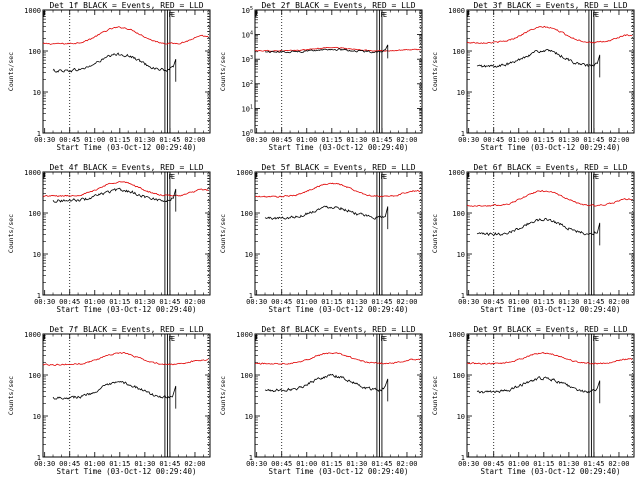 The height and width of the screenshot is (484, 640). What do you see at coordinates (247, 84) in the screenshot?
I see `y-tick-label: 10²` at bounding box center [247, 84].